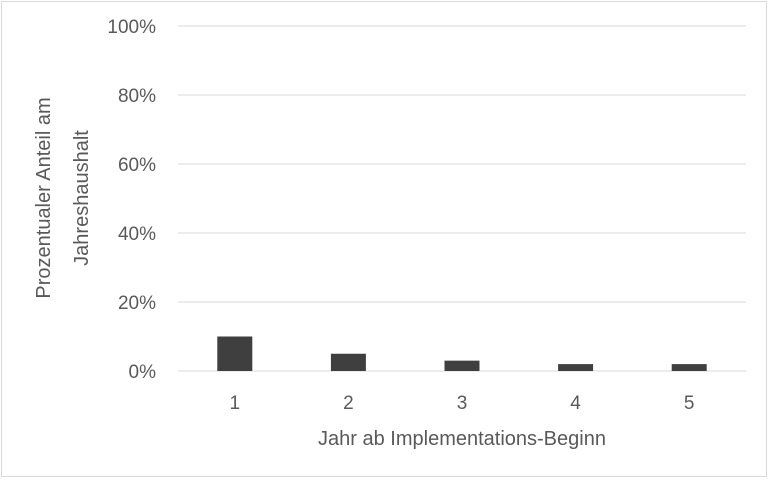  I want to click on y-axis-title-line-2: Jahreshaushalt, so click(82, 198).